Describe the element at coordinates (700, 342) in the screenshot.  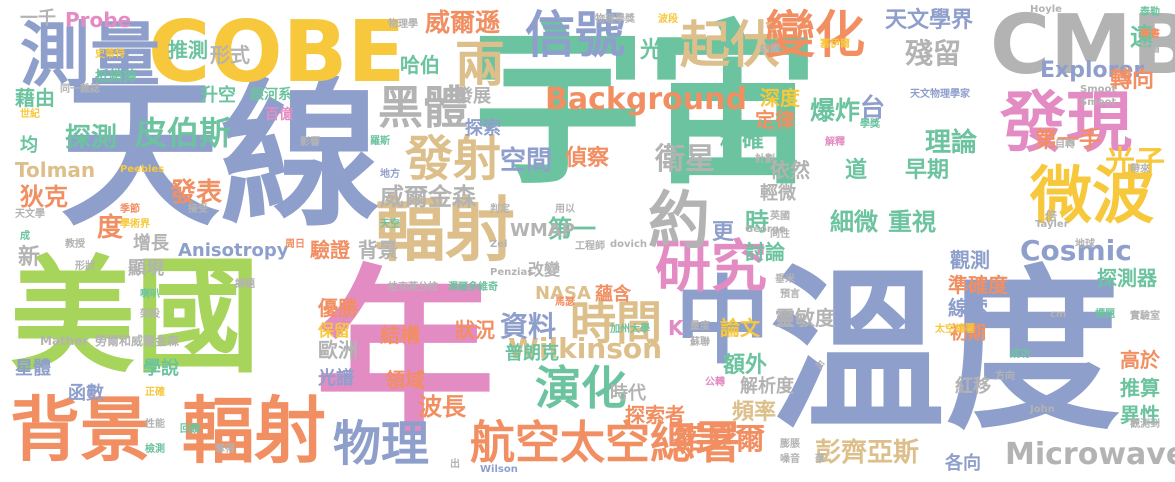
I see `word-169: 蘇聯` at that location.